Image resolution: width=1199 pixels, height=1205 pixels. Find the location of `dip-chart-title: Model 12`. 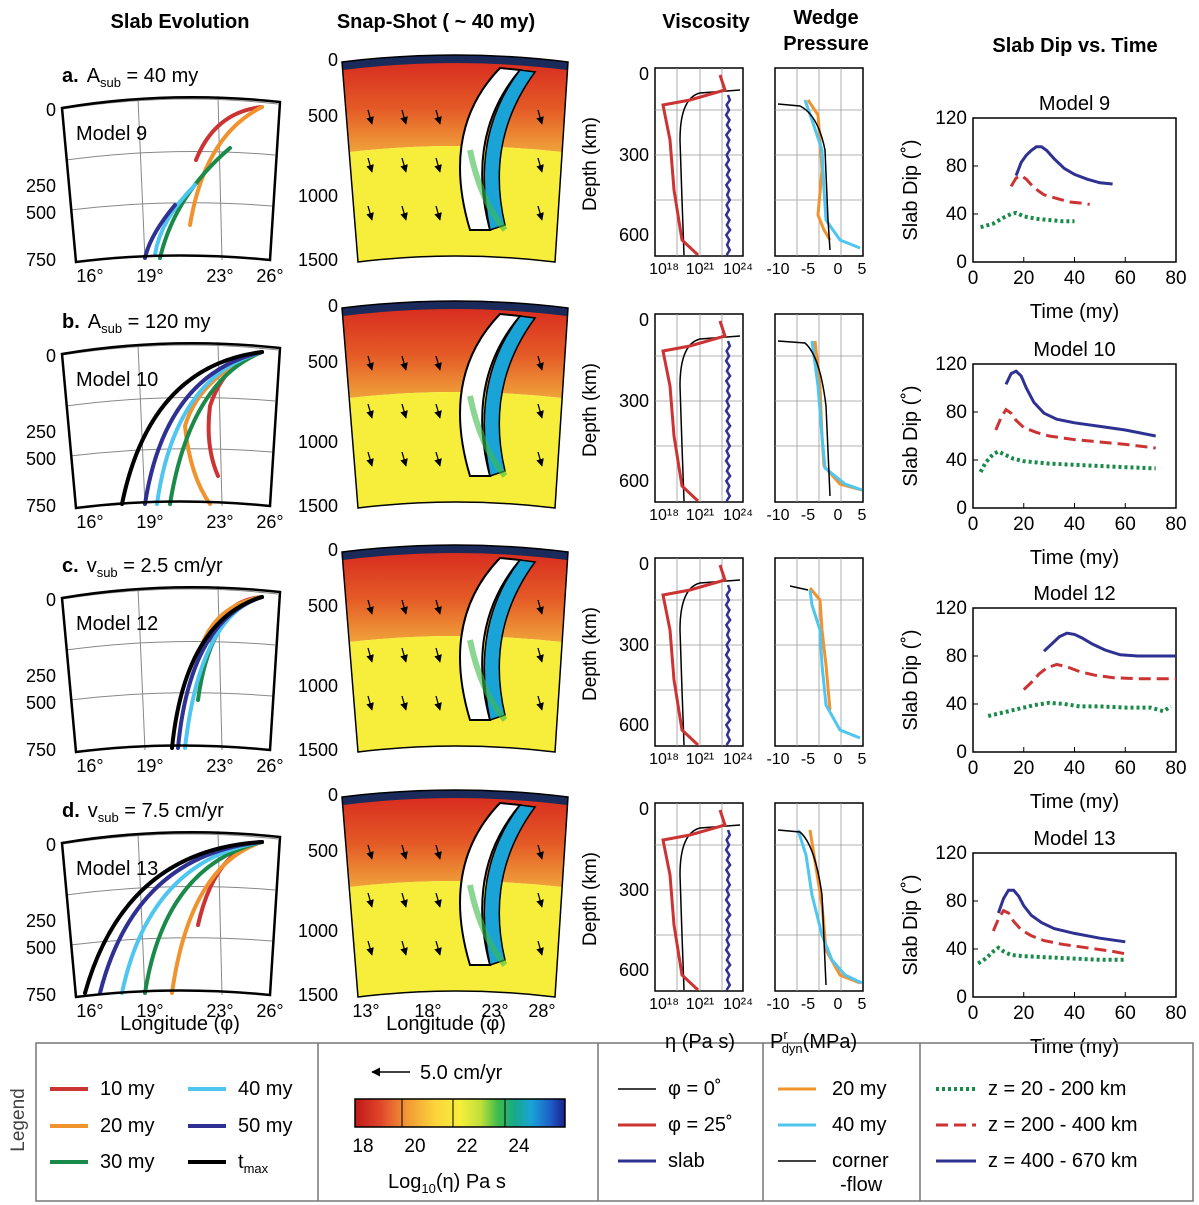

dip-chart-title: Model 12 is located at coordinates (1074, 594).